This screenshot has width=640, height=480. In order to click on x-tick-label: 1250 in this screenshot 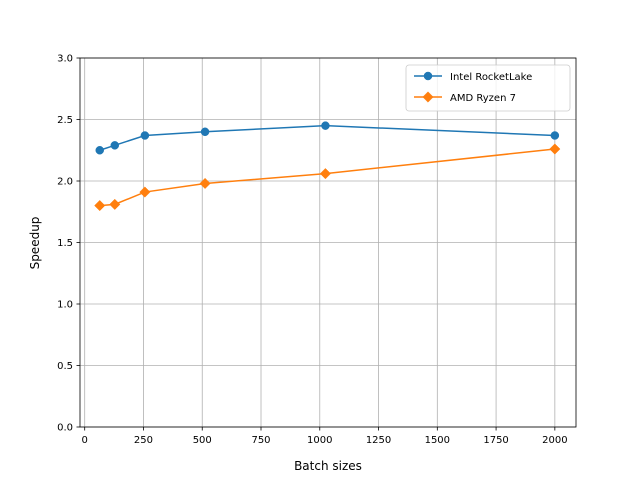, I will do `click(378, 440)`.